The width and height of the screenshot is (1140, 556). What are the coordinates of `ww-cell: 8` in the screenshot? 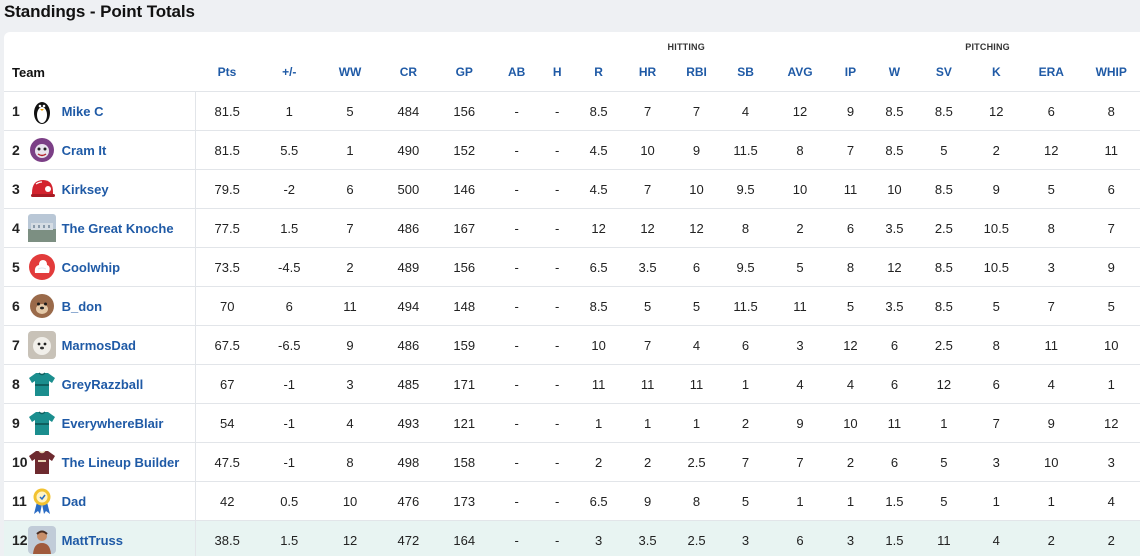 It's located at (350, 462).